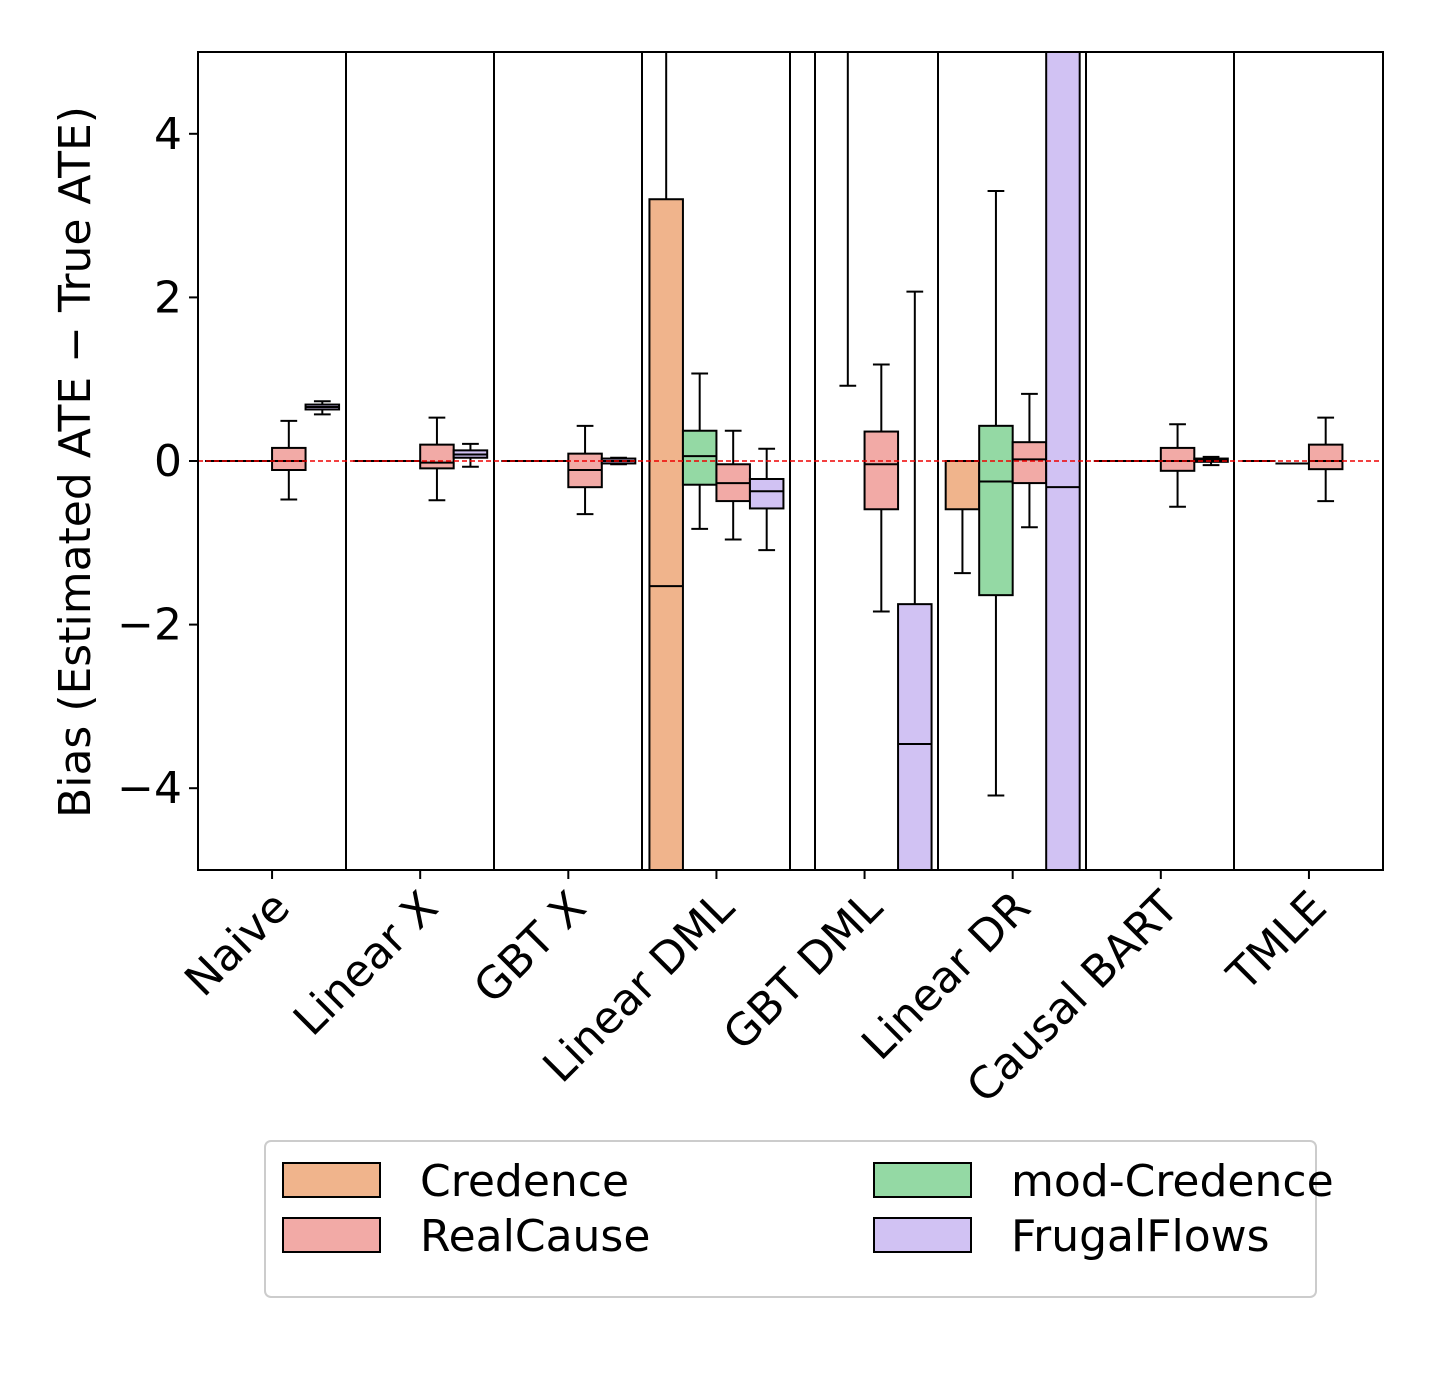  Describe the element at coordinates (75, 462) in the screenshot. I see `y-axis-label: Bias (Estimated ATE − True ATE)` at that location.